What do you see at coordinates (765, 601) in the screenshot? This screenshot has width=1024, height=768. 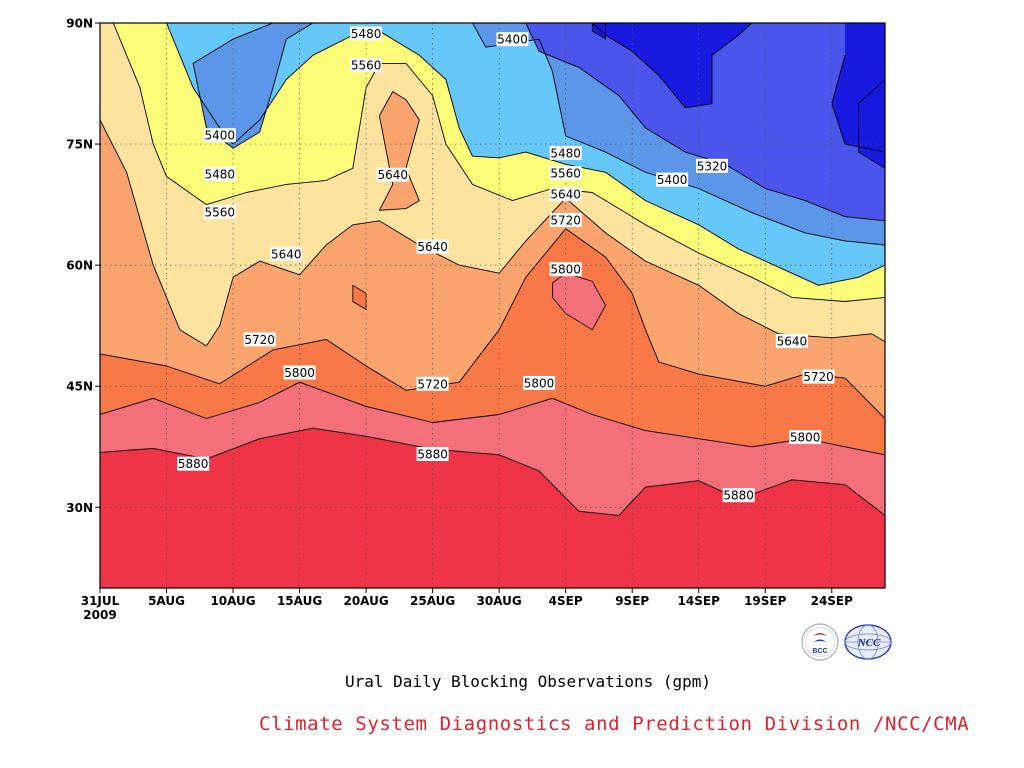 I see `x-tick-label: 19SEP` at bounding box center [765, 601].